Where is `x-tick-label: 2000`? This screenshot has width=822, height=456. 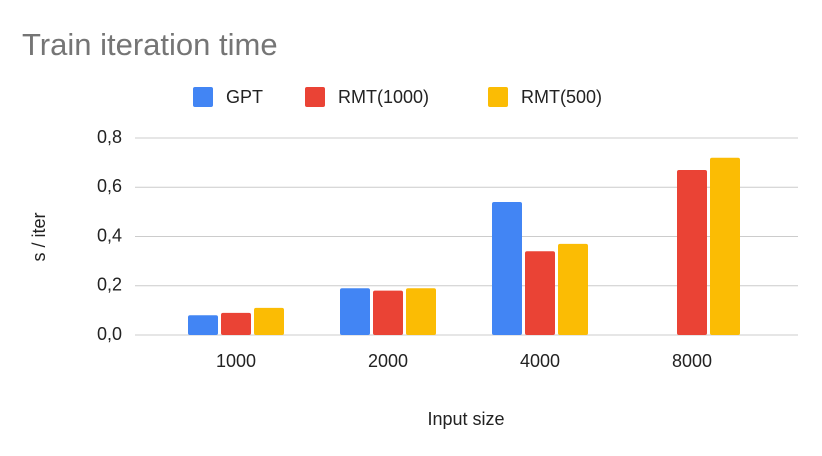
x-tick-label: 2000 is located at coordinates (388, 361).